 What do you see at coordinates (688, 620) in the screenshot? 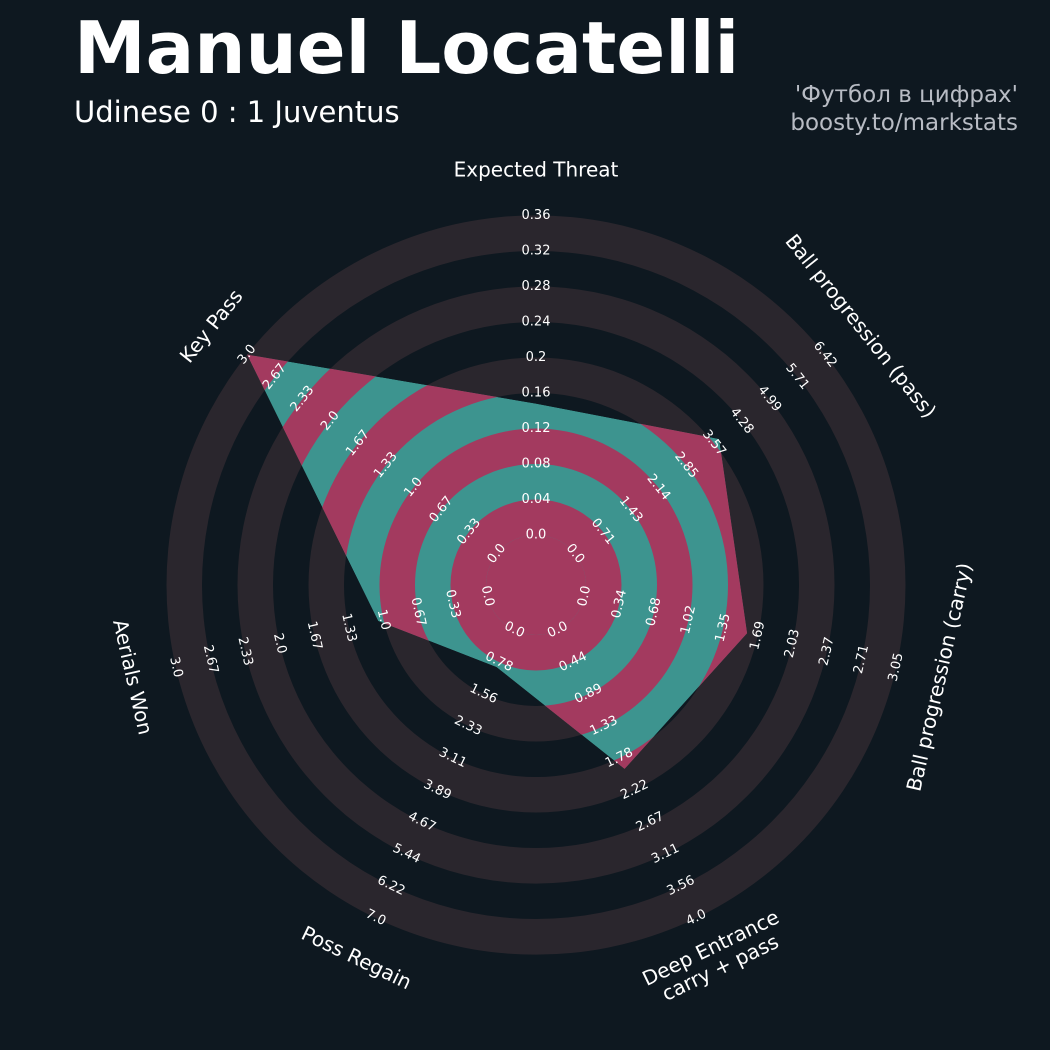
I see `radar-tick-label: 1.02` at bounding box center [688, 620].